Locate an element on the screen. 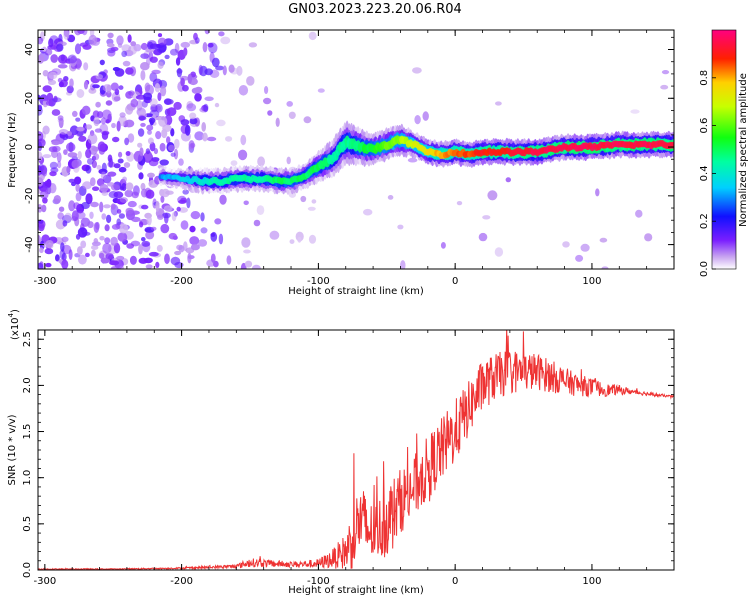 The width and height of the screenshot is (750, 604). spectrogram-x-label: Height of straight line (km) is located at coordinates (356, 291).